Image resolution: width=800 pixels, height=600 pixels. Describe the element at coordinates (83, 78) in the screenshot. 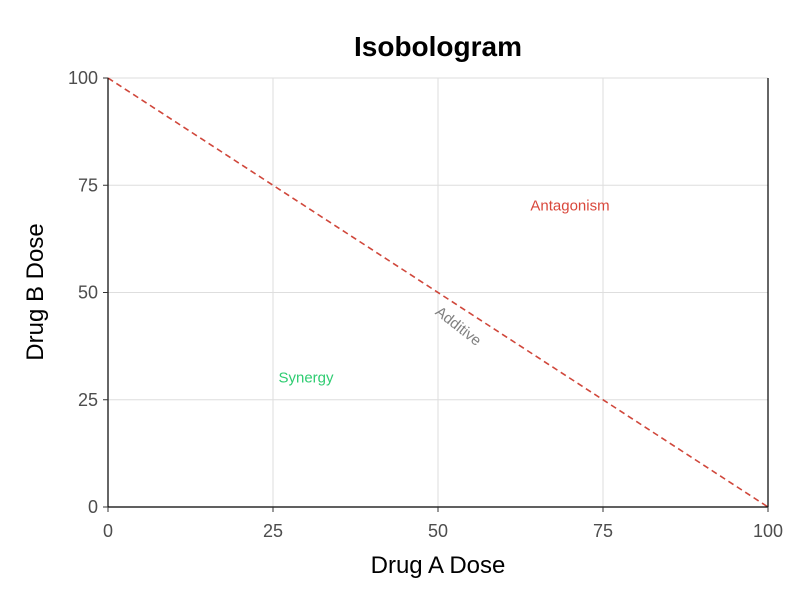

I see `y-tick-label: 100` at that location.